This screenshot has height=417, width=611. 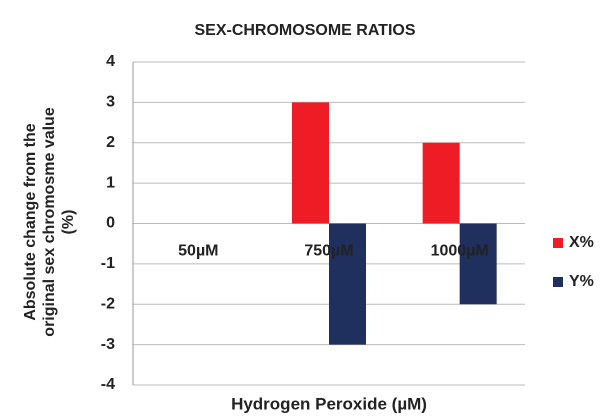 What do you see at coordinates (460, 251) in the screenshot?
I see `x-tick-label: 1000µM` at bounding box center [460, 251].